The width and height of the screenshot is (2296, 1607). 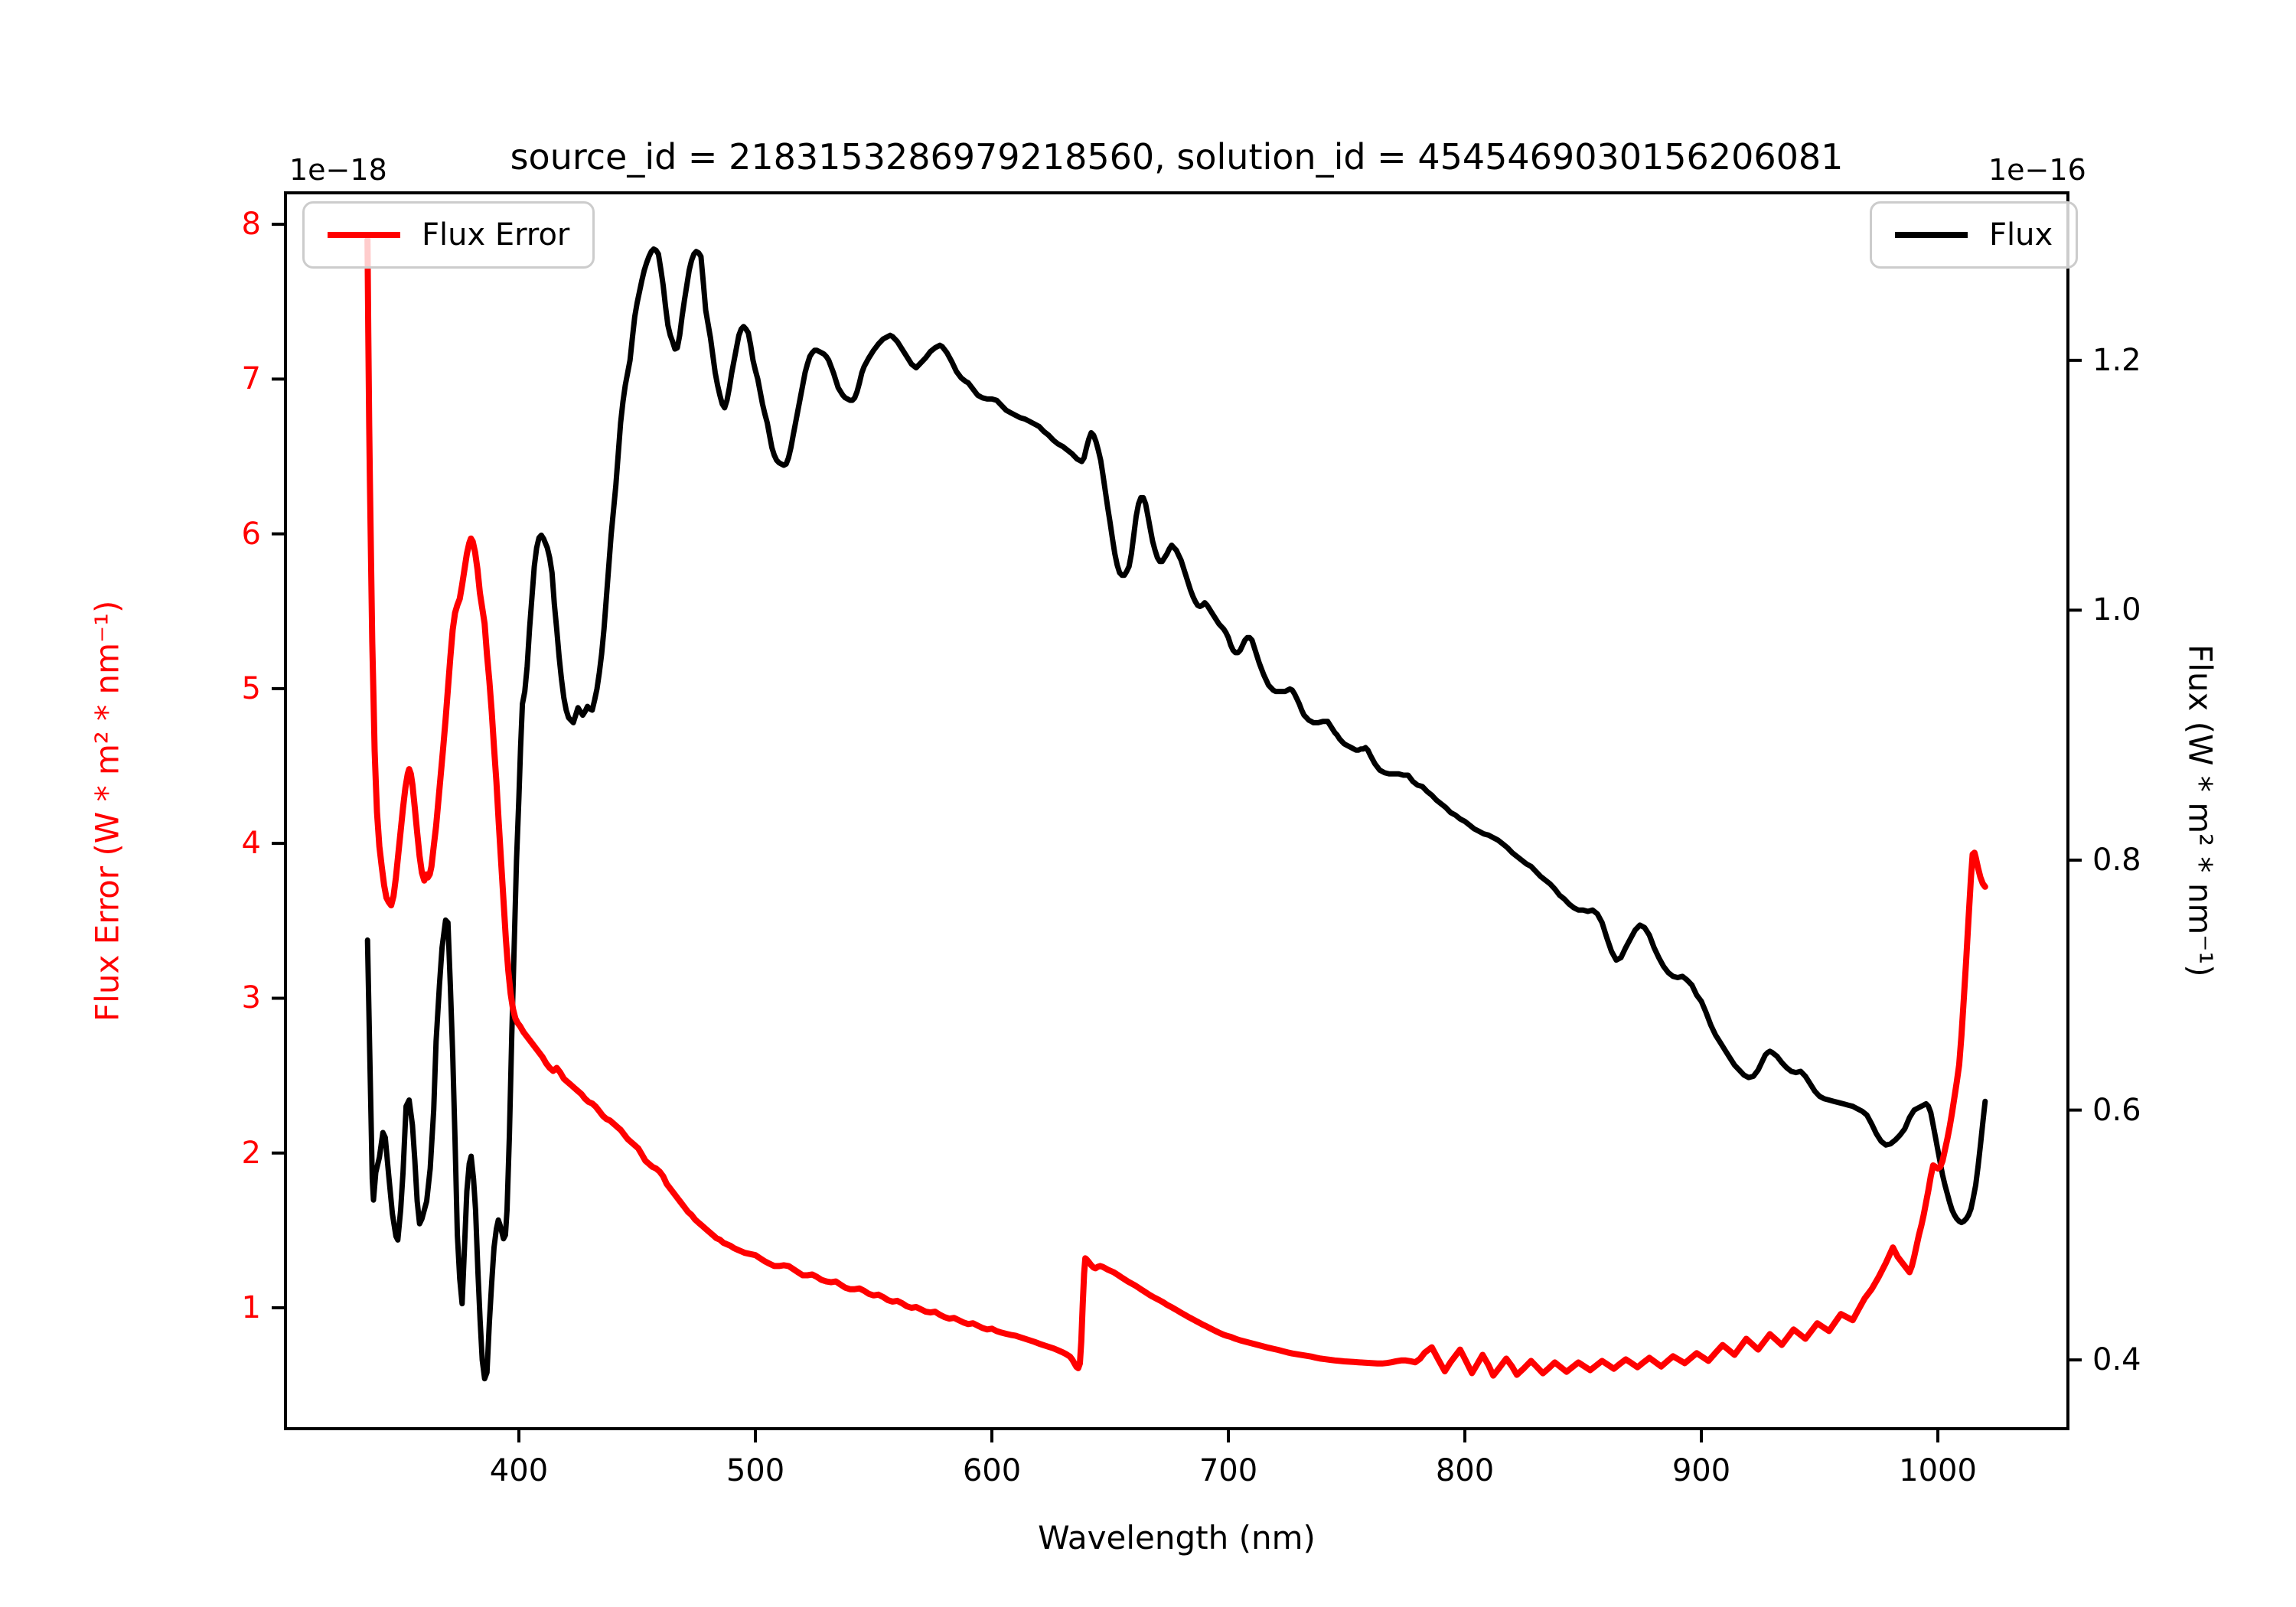 What do you see at coordinates (1465, 1470) in the screenshot?
I see `x-tick-label: 800` at bounding box center [1465, 1470].